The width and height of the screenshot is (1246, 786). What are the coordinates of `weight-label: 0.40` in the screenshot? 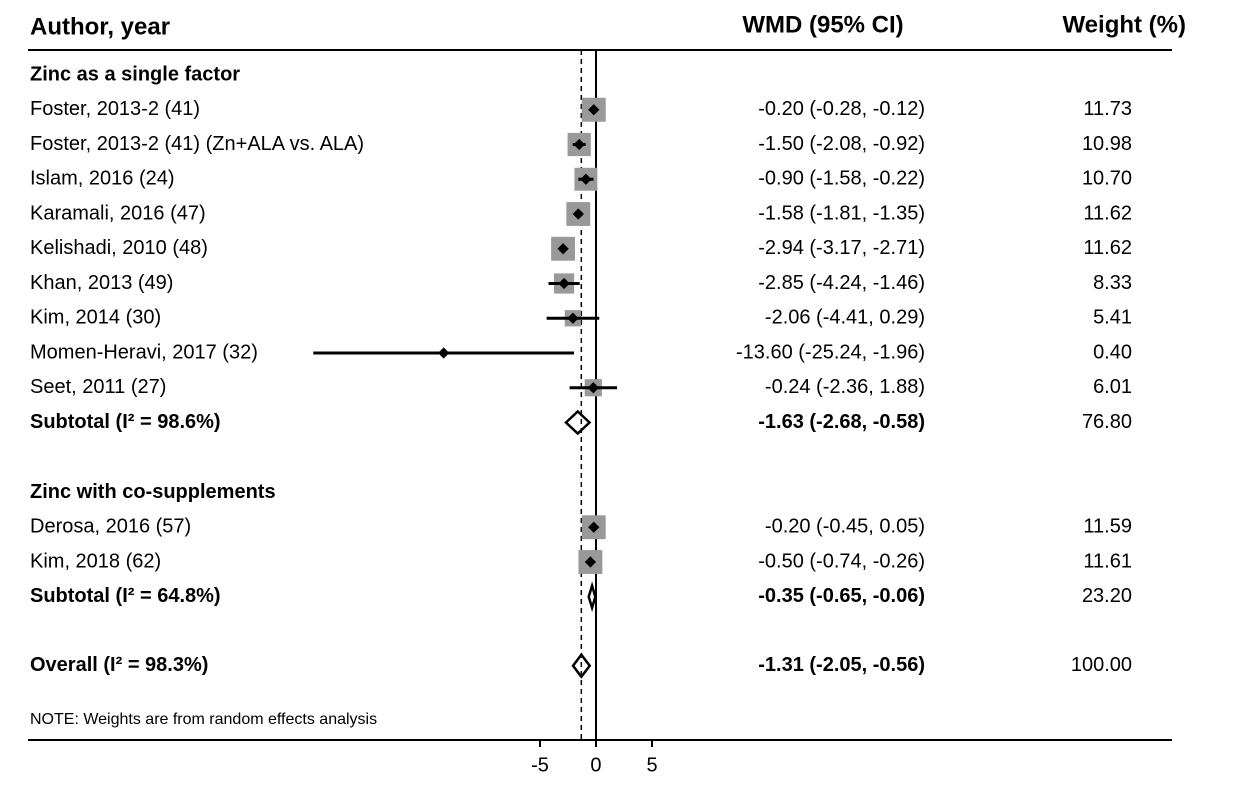 It's located at (1112, 352).